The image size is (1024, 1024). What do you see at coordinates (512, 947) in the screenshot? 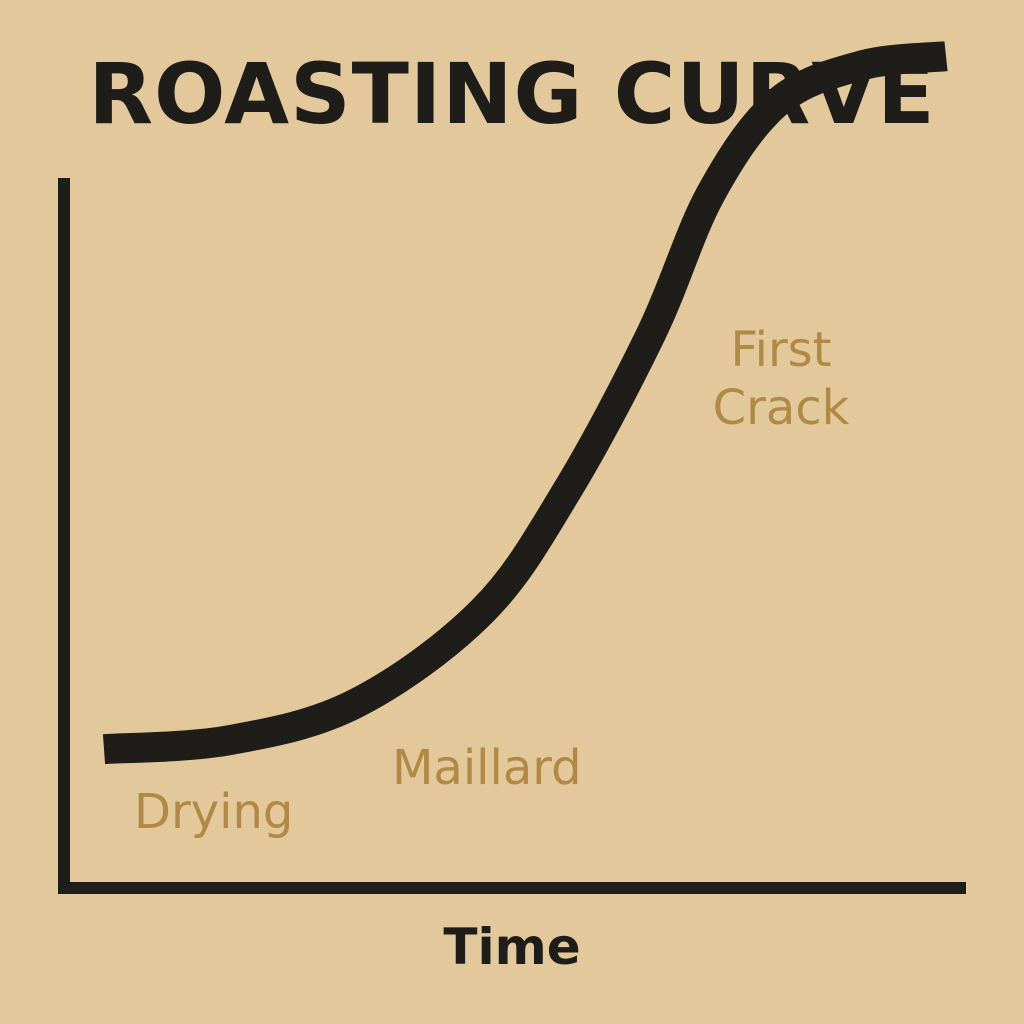
I see `x-axis-label: Time` at bounding box center [512, 947].